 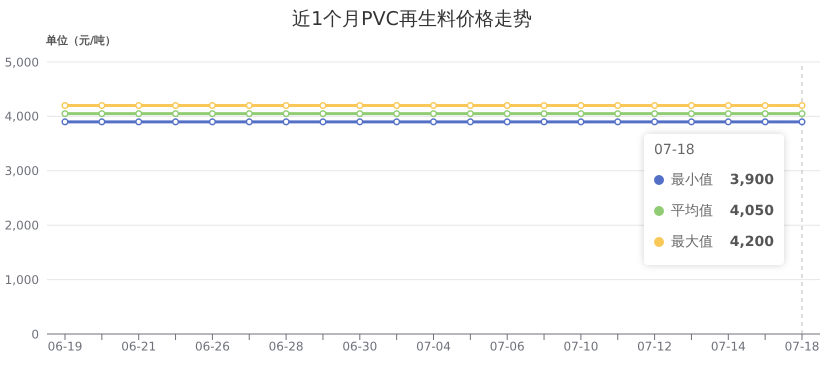 What do you see at coordinates (360, 347) in the screenshot?
I see `x-tick-label: 06-30` at bounding box center [360, 347].